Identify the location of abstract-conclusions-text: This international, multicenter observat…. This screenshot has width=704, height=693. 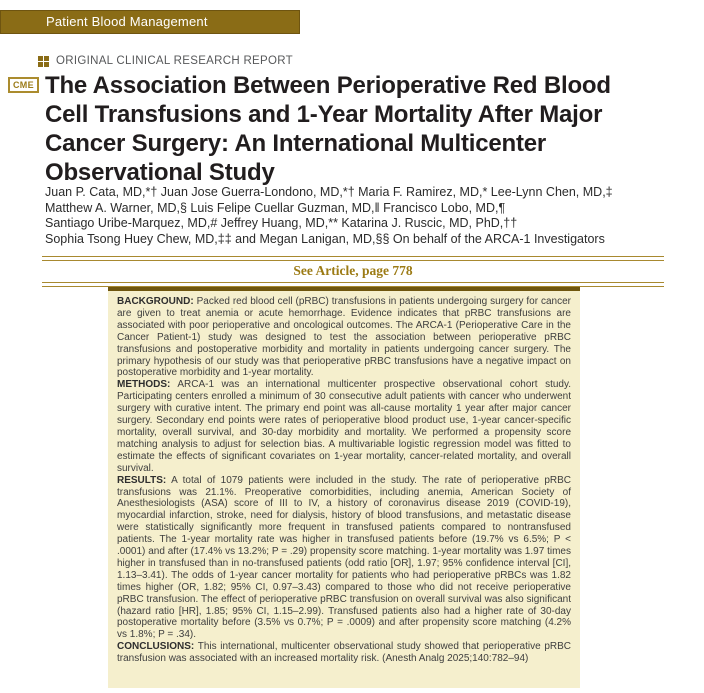
(344, 653).